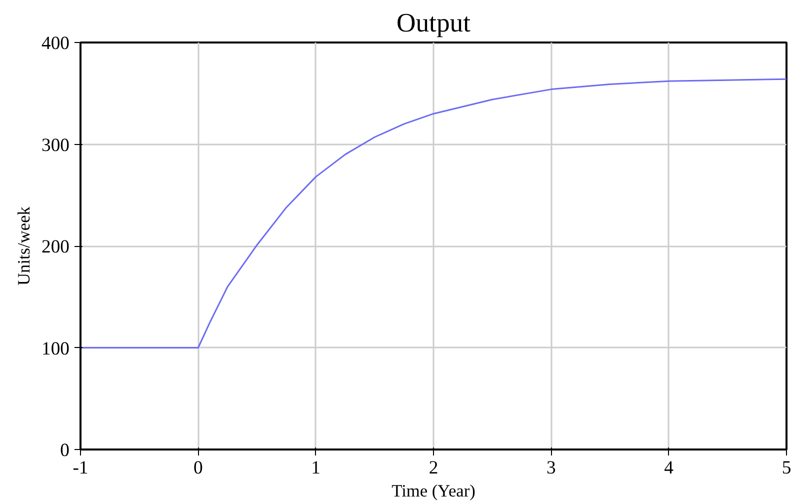  What do you see at coordinates (56, 247) in the screenshot?
I see `y-tick-label: 200` at bounding box center [56, 247].